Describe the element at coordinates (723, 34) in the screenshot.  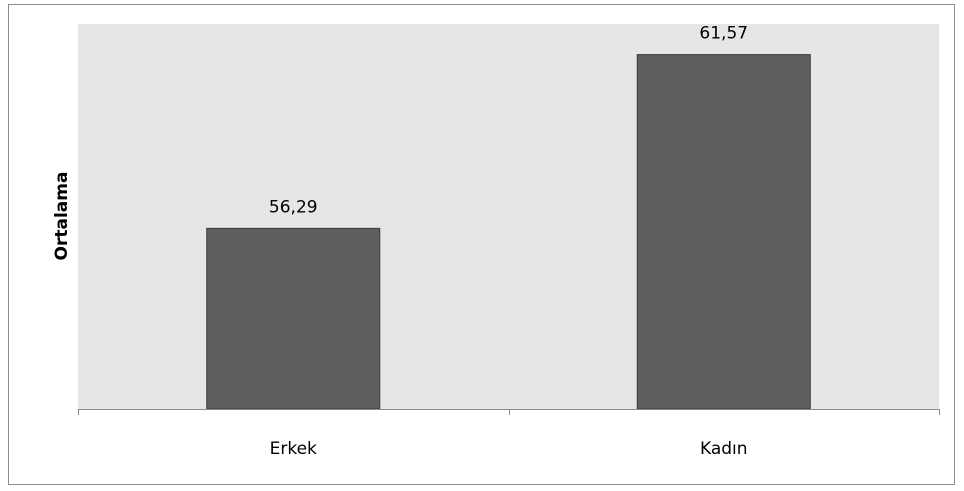
I see `data-label: 61,57` at that location.